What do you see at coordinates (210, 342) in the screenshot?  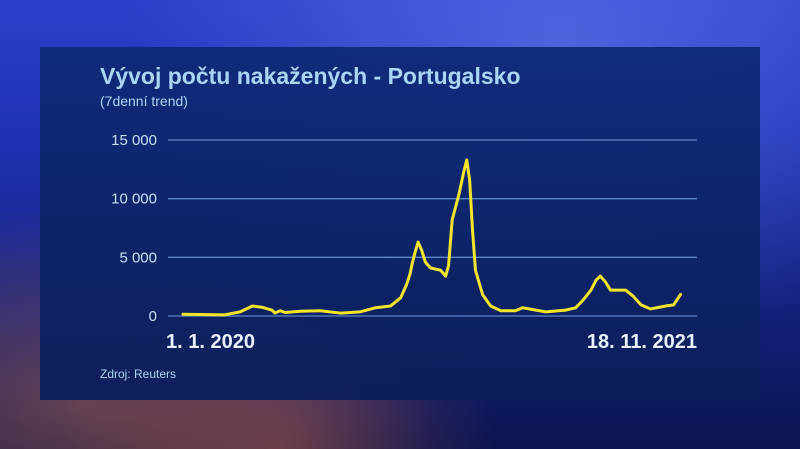 I see `x-tick-label-start: 1. 1. 2020` at bounding box center [210, 342].